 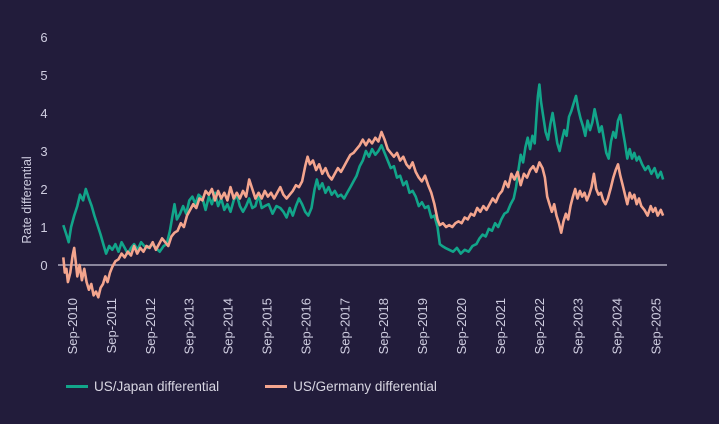 I want to click on y-tick-label: 1, so click(x=43, y=227).